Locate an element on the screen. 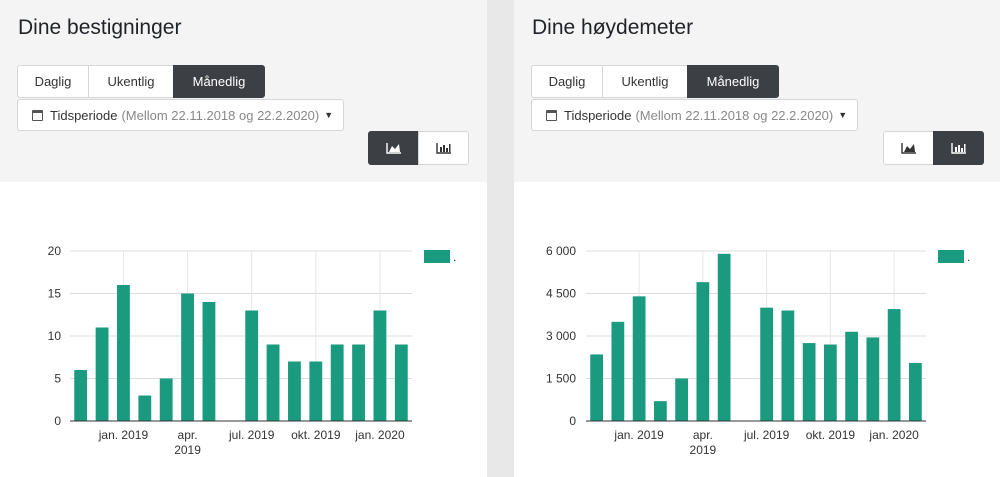 This screenshot has height=477, width=1000. y-tick-label: 3 000 is located at coordinates (561, 336).